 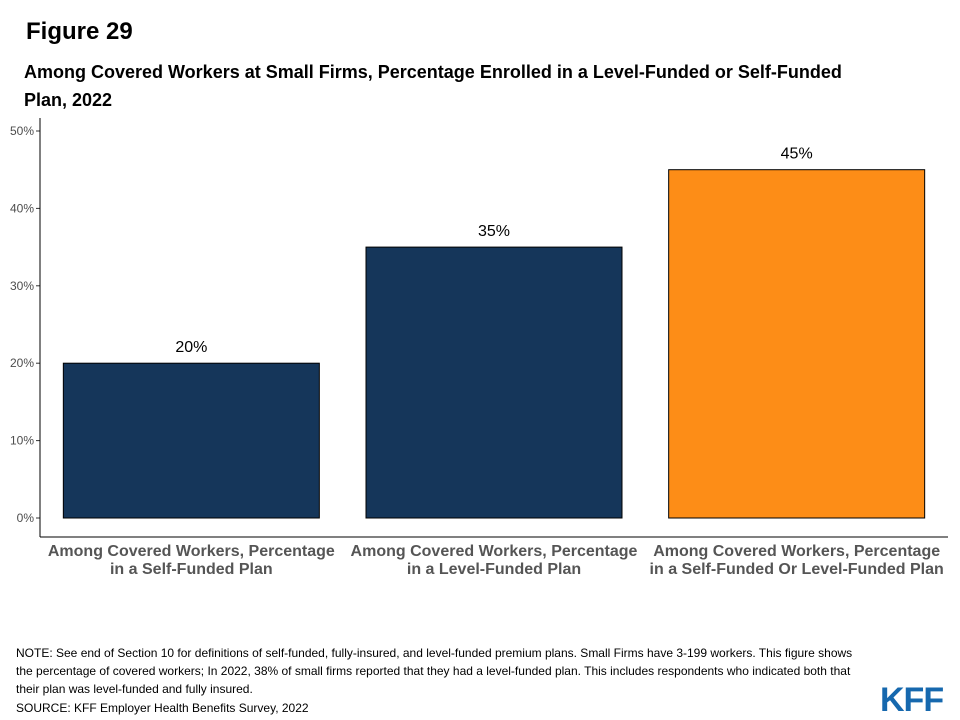 I want to click on y-tick-label: 30%, so click(x=22, y=286).